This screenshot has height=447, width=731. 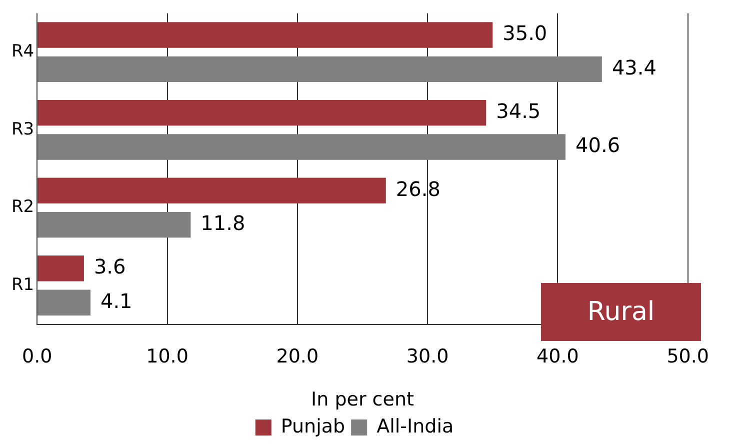 What do you see at coordinates (22, 52) in the screenshot?
I see `y-tick-label: R4` at bounding box center [22, 52].